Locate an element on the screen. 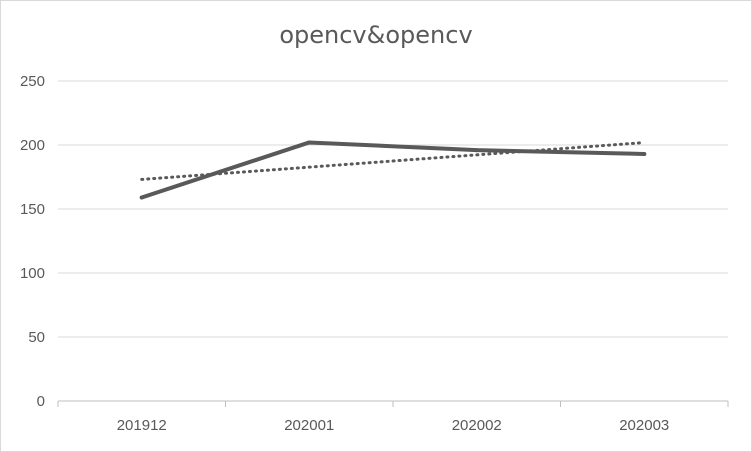 The width and height of the screenshot is (752, 452). chart-title: opencv&opencv is located at coordinates (376, 35).